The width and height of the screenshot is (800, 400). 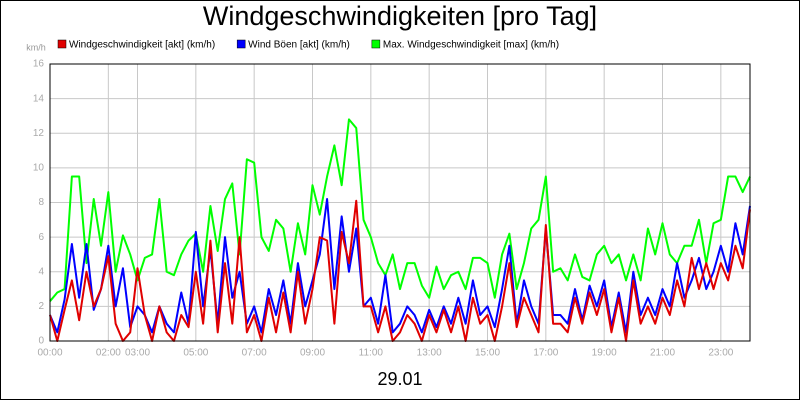 What do you see at coordinates (371, 353) in the screenshot?
I see `x-tick-label: 11:00` at bounding box center [371, 353].